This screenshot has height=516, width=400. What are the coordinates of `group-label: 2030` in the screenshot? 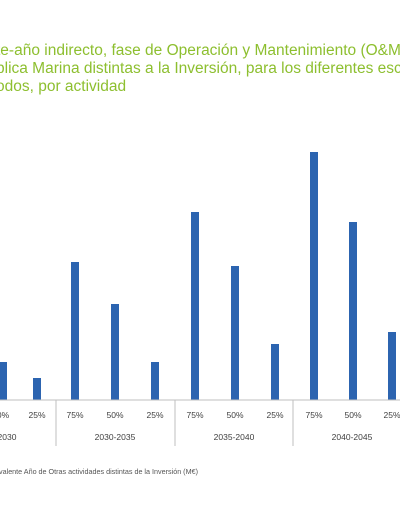 It's located at (8, 437).